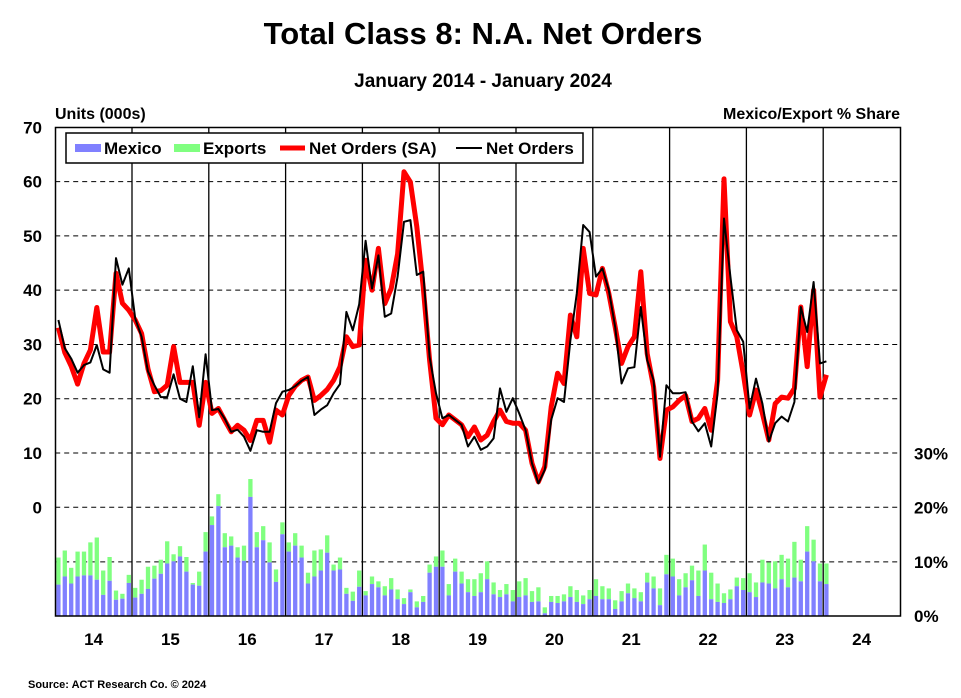  What do you see at coordinates (247, 639) in the screenshot?
I see `year-tick-label: 16` at bounding box center [247, 639].